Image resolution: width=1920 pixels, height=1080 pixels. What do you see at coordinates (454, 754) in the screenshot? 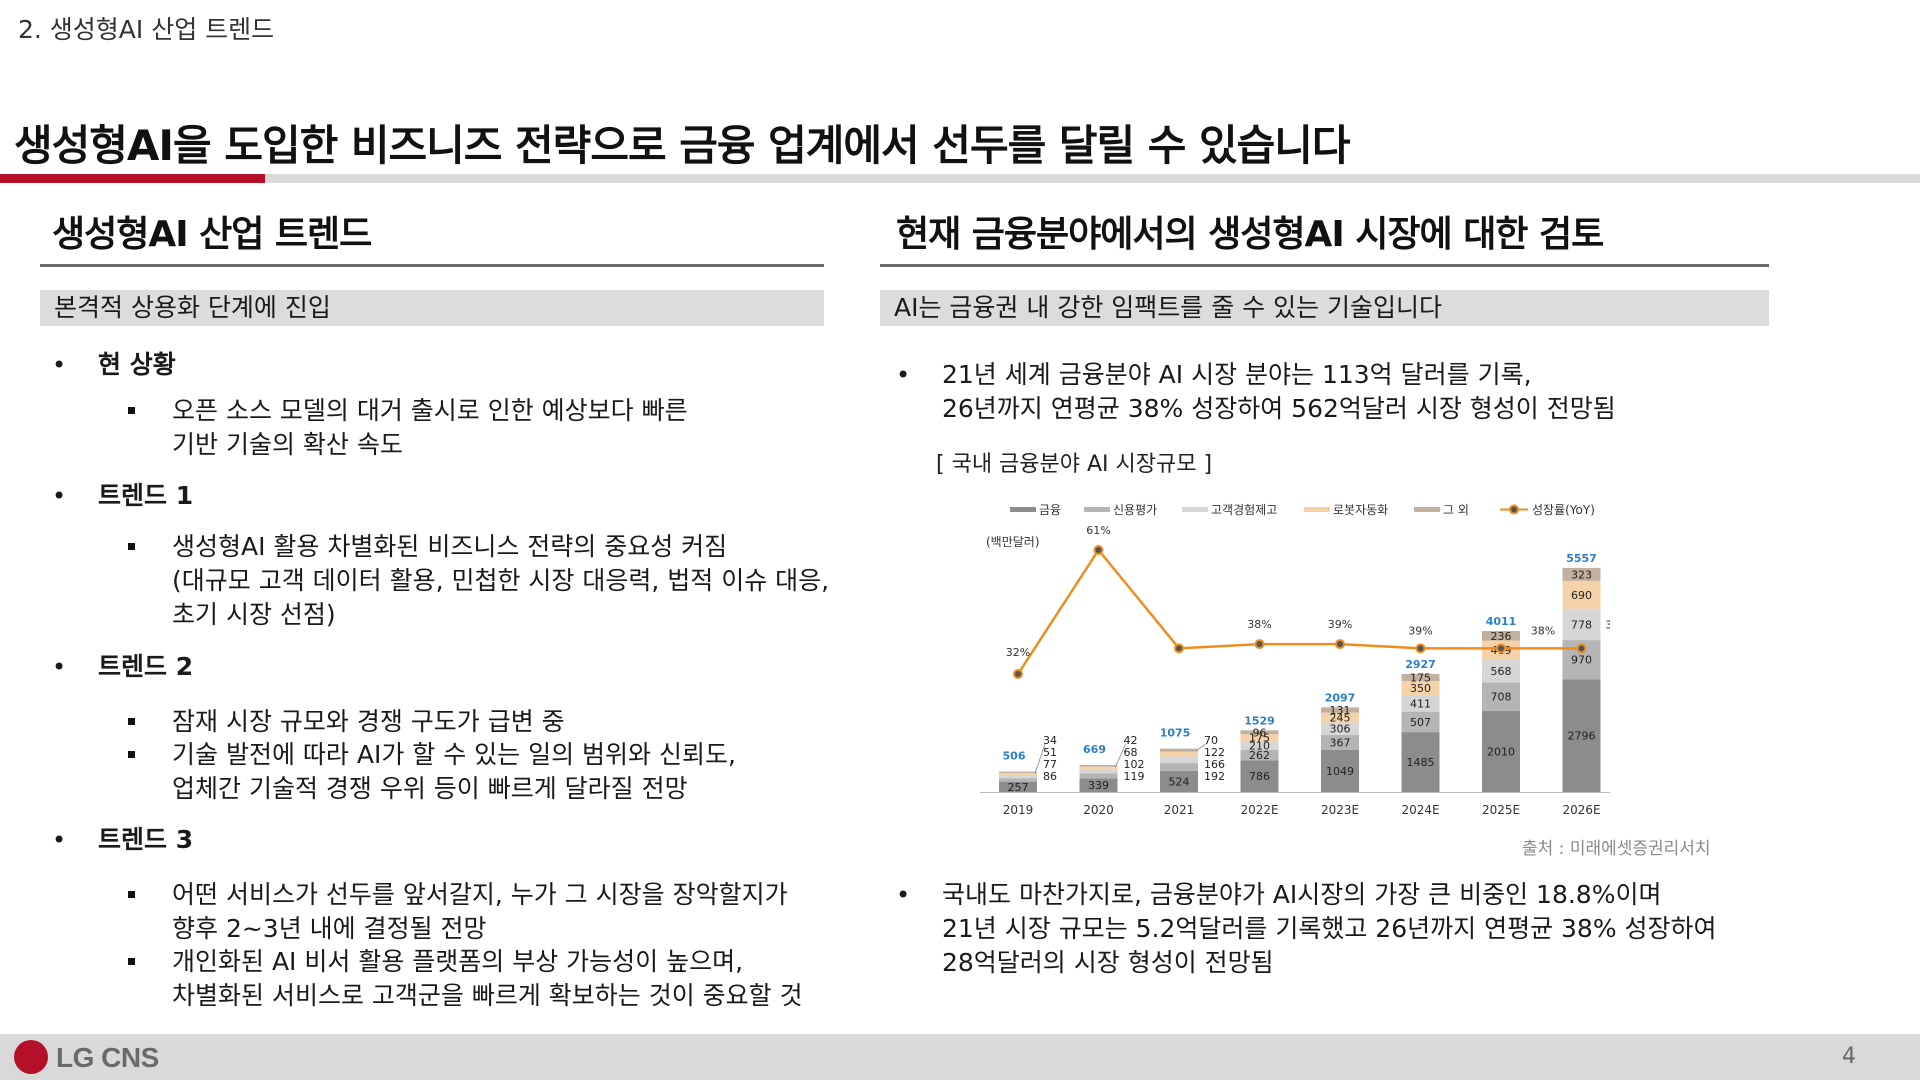
I see `sub-bullet-line: 기술 발전에 따라 AI가 할 수 있는 일의 범위와 신뢰도,` at bounding box center [454, 754].